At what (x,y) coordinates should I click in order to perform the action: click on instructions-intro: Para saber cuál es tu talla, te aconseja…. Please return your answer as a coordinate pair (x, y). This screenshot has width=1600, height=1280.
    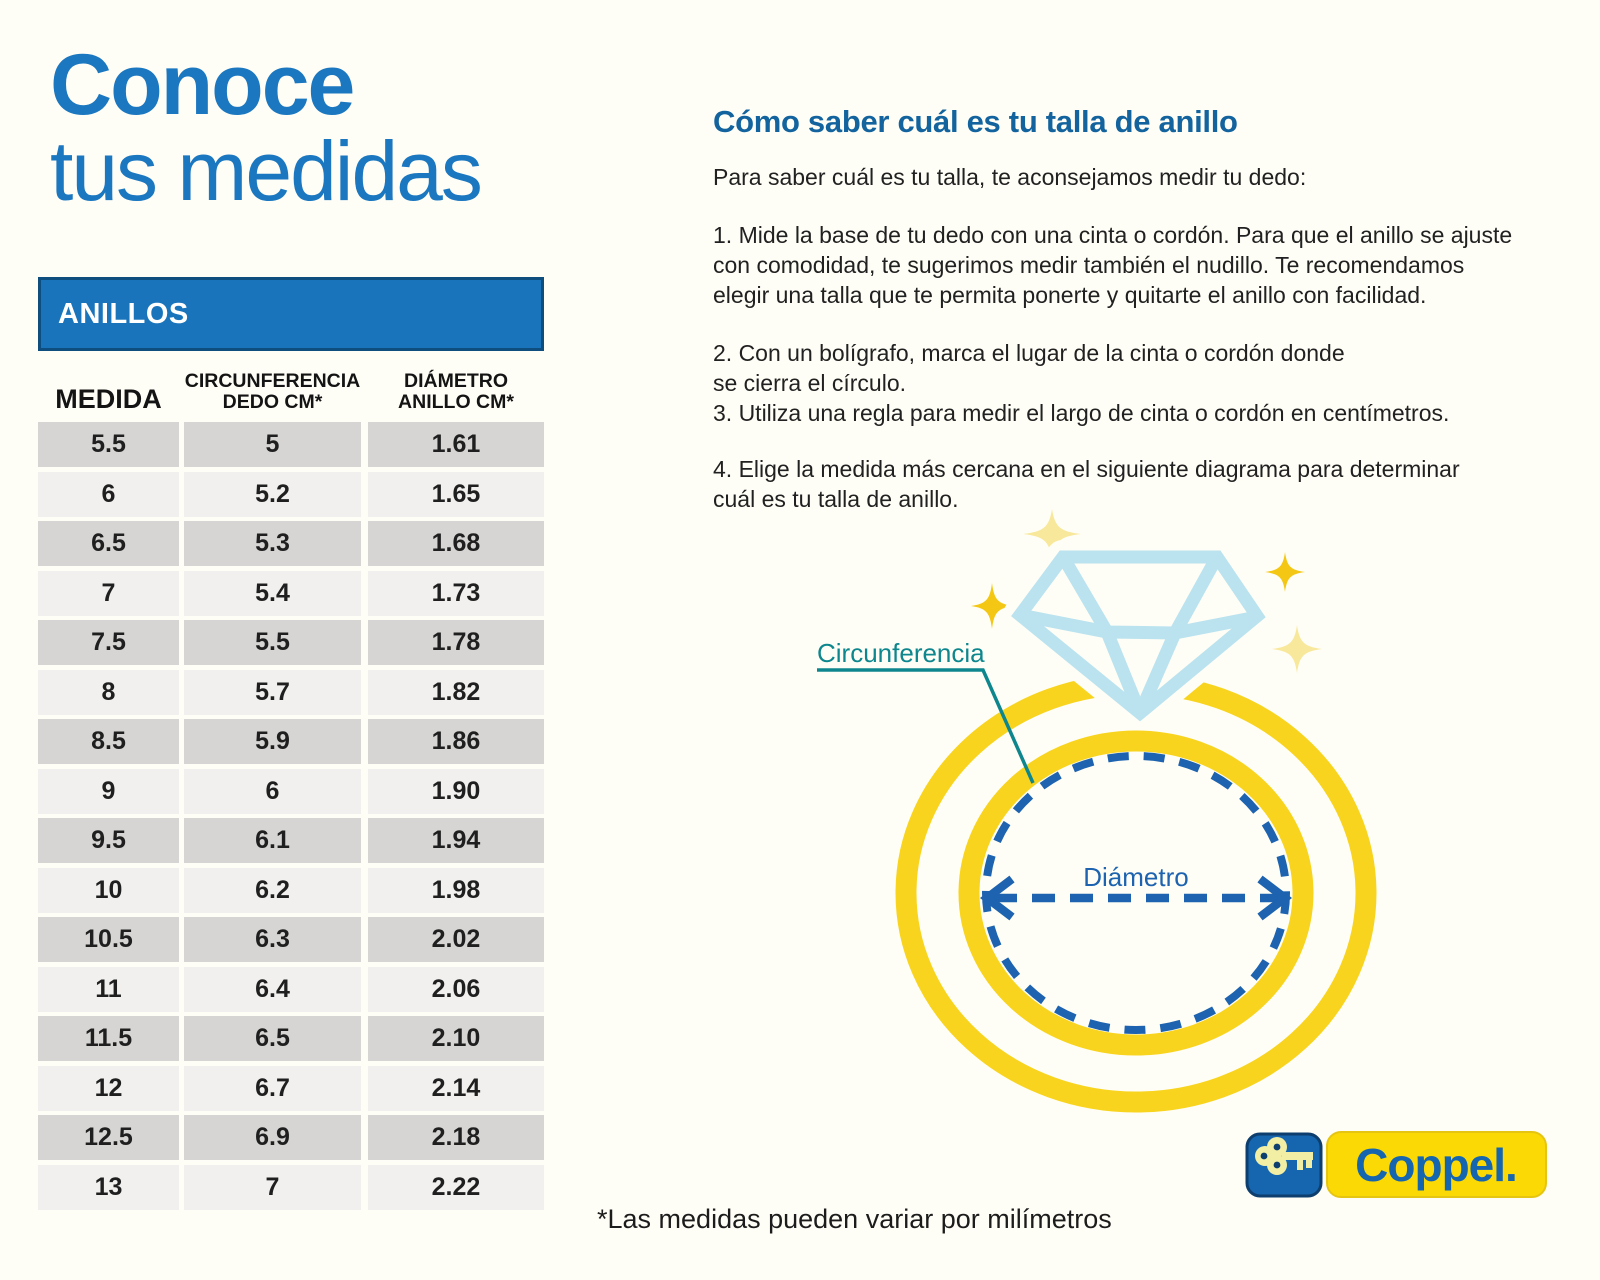
    Looking at the image, I should click on (1010, 177).